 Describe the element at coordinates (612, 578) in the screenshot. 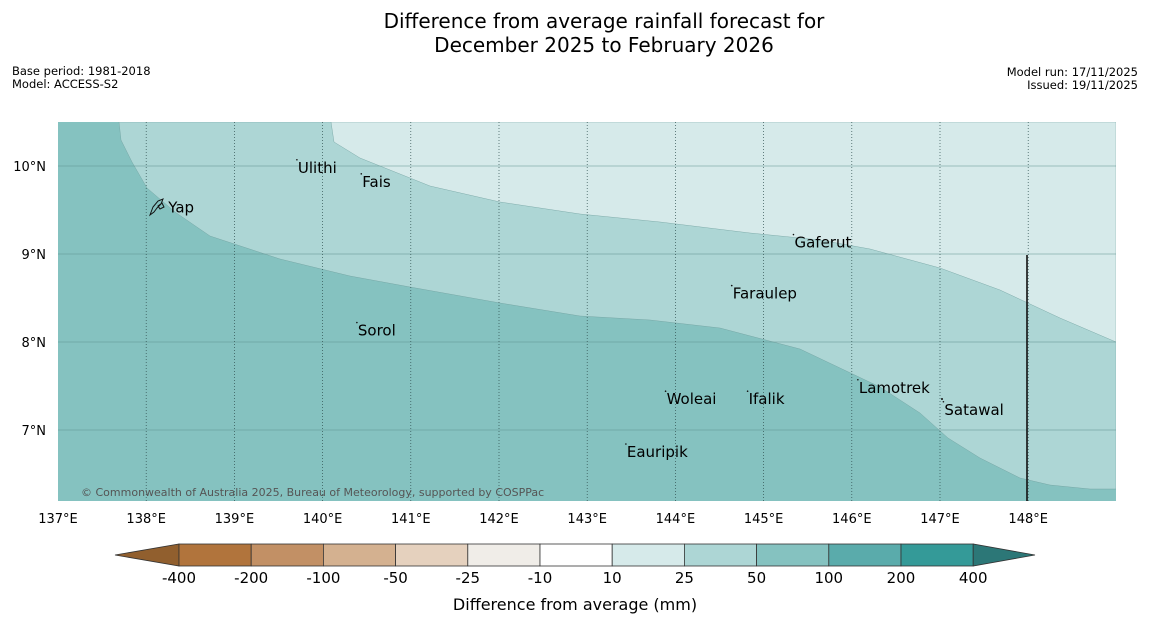

I see `colorbar-tick-label: 10` at that location.